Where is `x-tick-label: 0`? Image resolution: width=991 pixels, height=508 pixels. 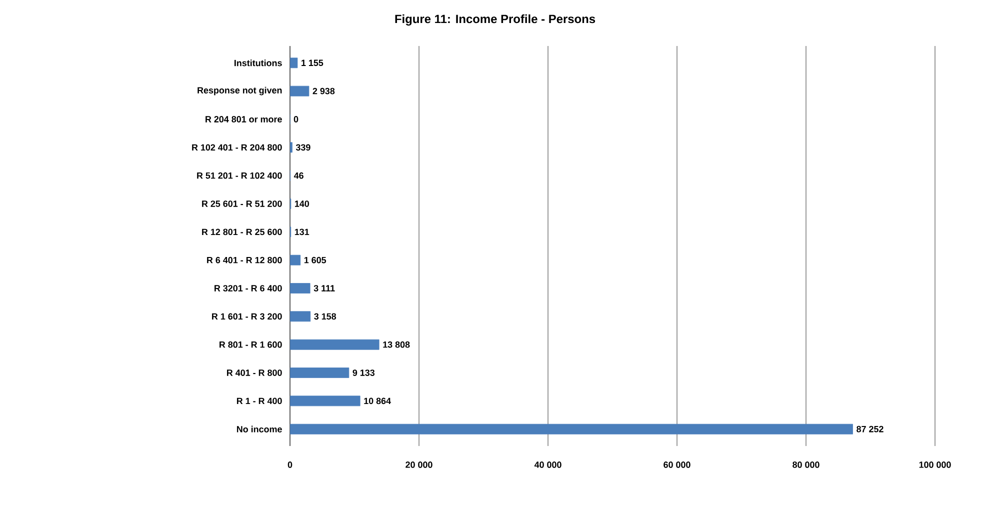
x-tick-label: 0 is located at coordinates (290, 465).